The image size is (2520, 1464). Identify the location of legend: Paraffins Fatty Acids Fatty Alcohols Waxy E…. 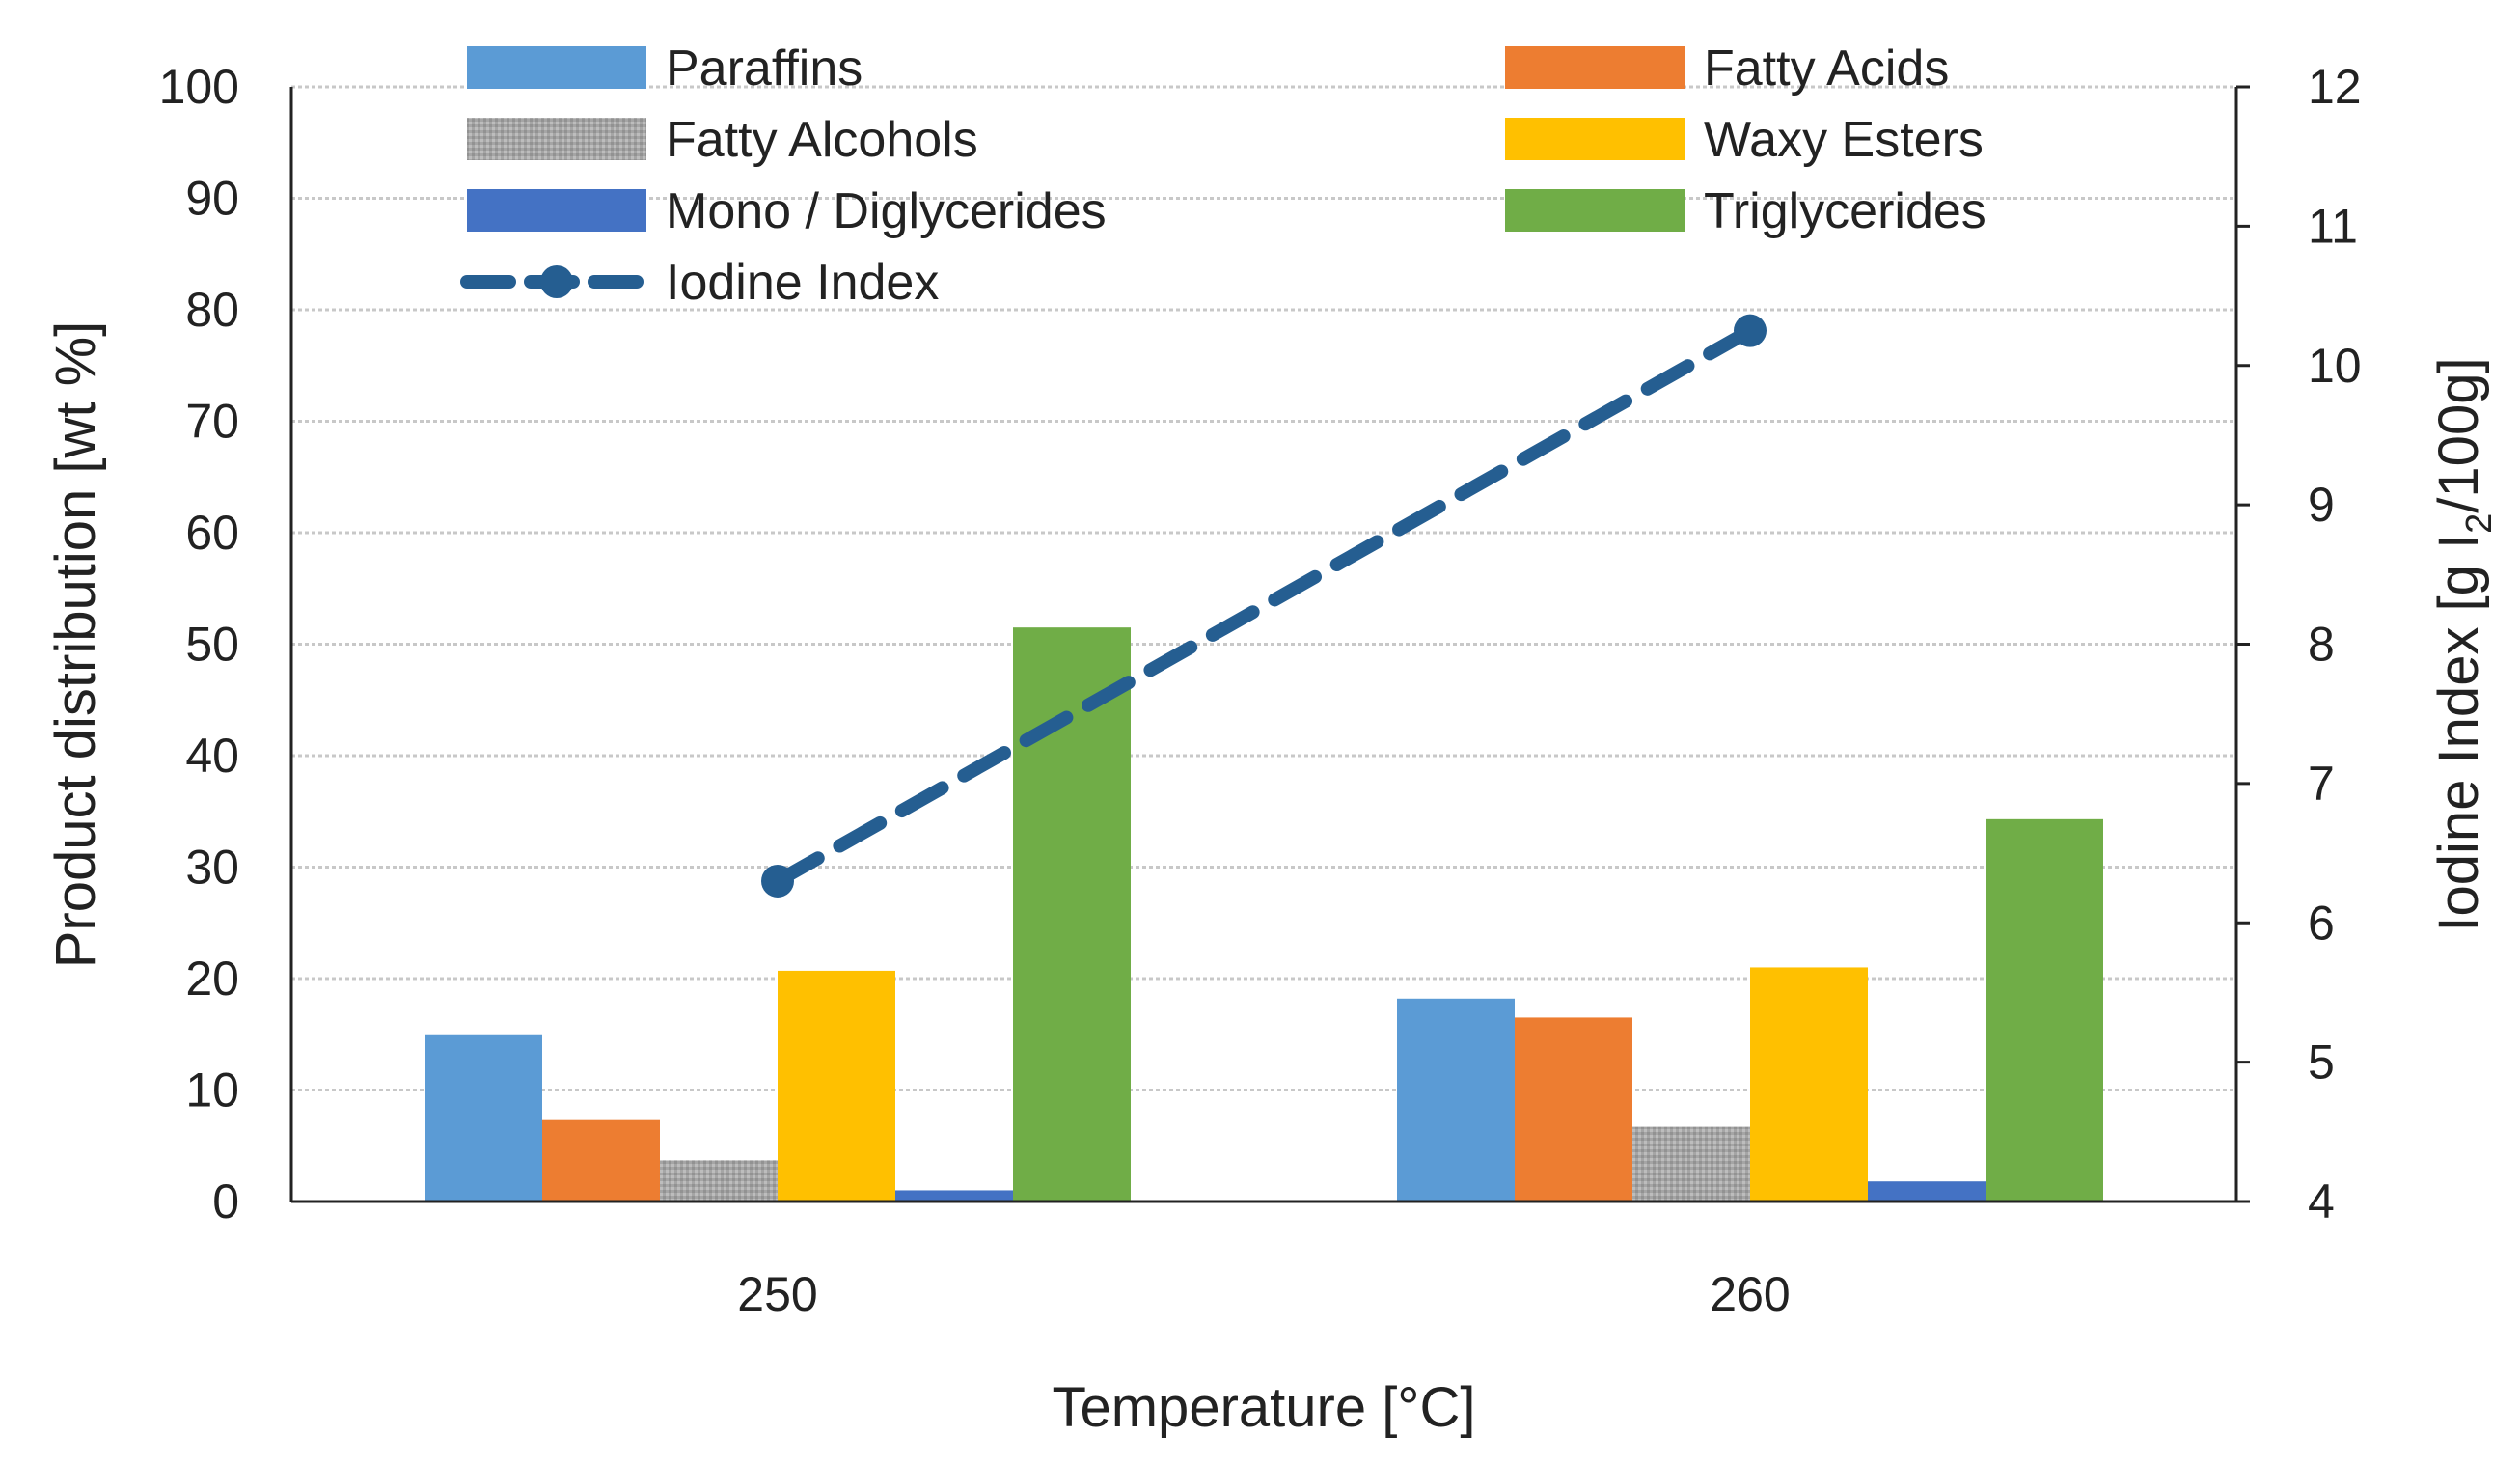
(1223, 176).